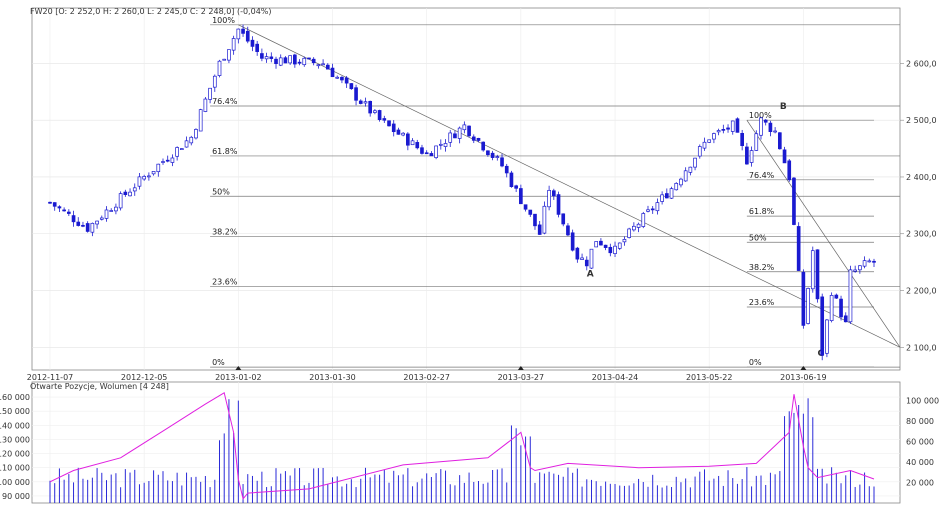 The height and width of the screenshot is (510, 940). What do you see at coordinates (218, 362) in the screenshot?
I see `fib-label-left: 0%` at bounding box center [218, 362].